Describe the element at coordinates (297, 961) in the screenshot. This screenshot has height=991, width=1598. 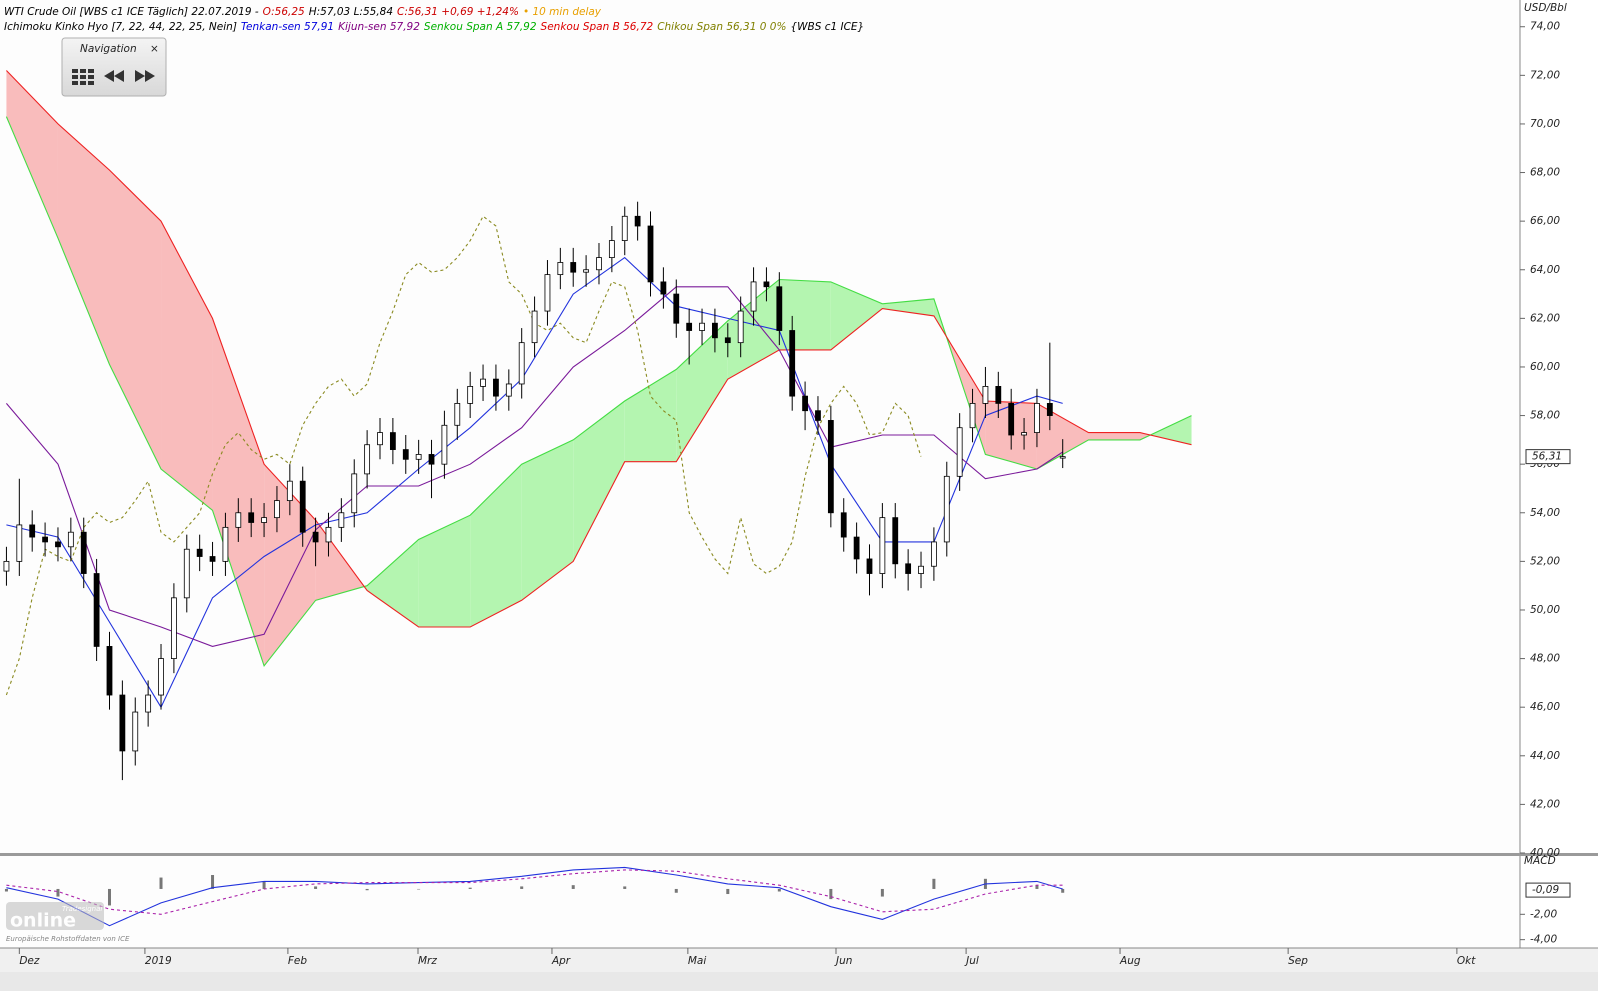
I see `x-tick-label: Feb` at that location.